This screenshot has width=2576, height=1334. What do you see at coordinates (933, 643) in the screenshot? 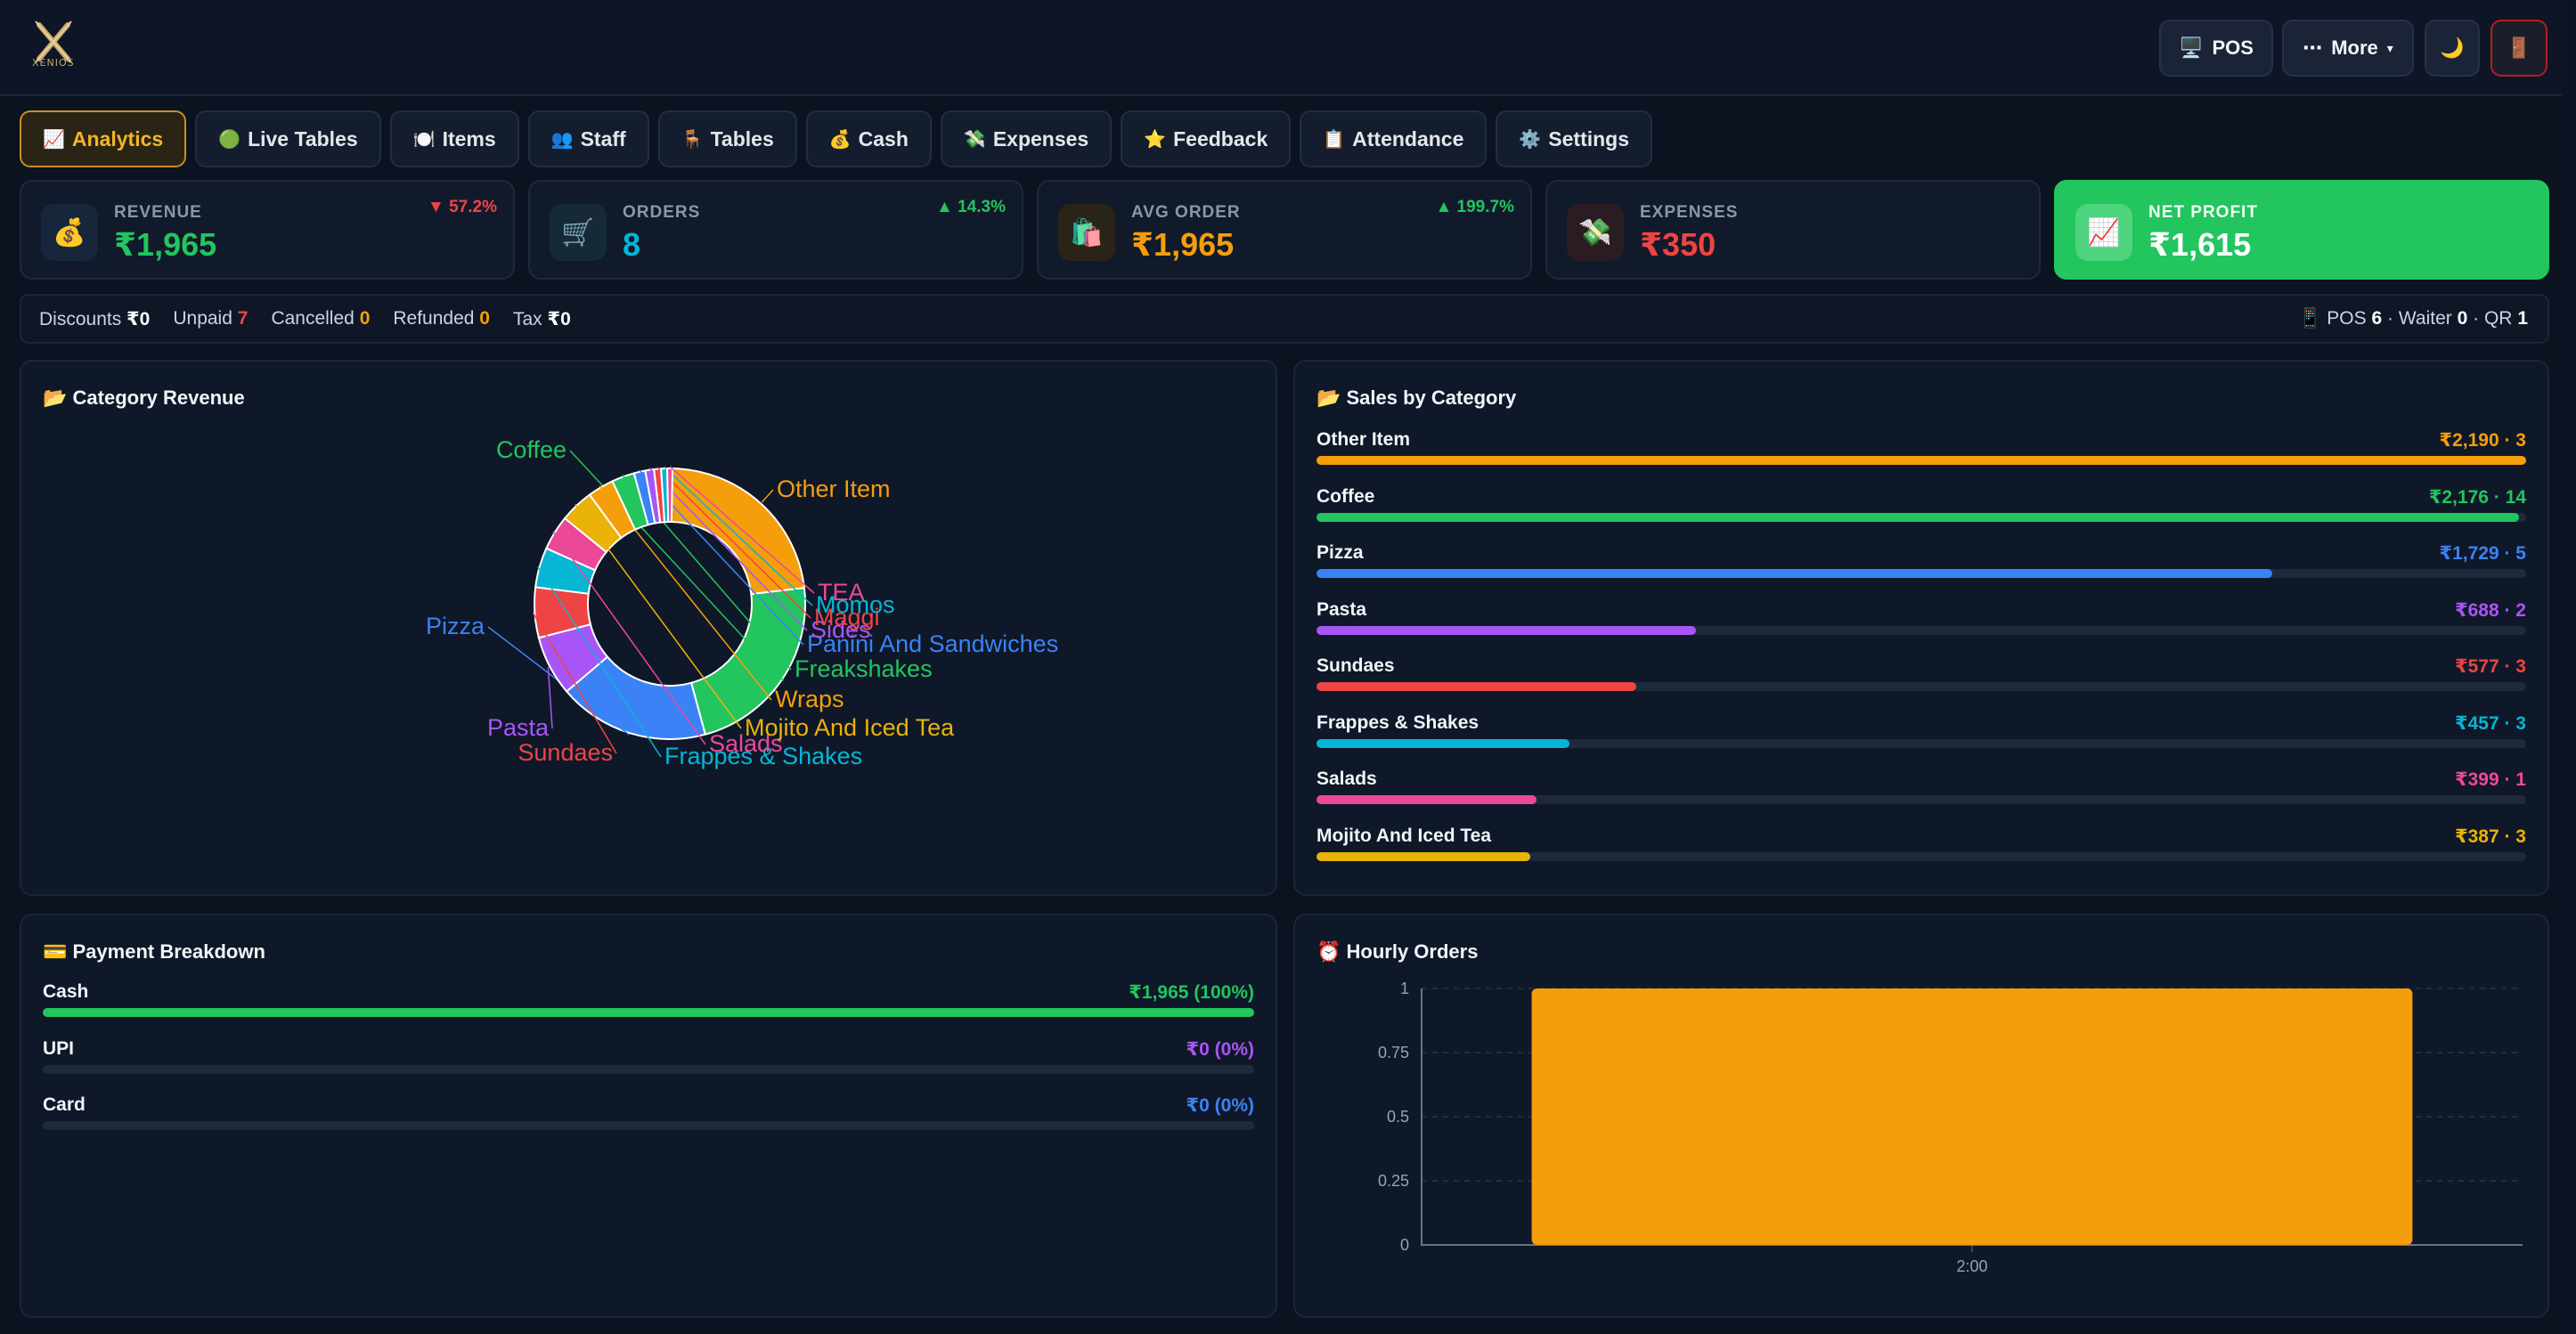
I see `donut-label: Panini And Sandwiches` at bounding box center [933, 643].